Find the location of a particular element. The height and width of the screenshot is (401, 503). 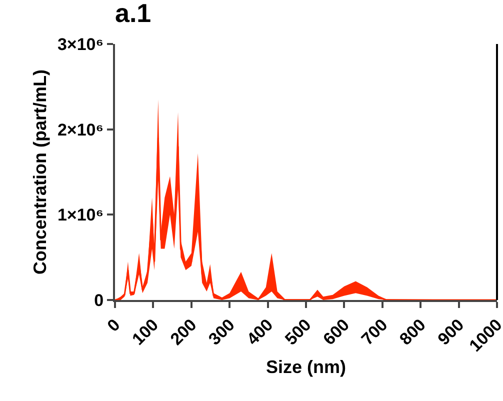

y-tick-label: 0 is located at coordinates (99, 300).